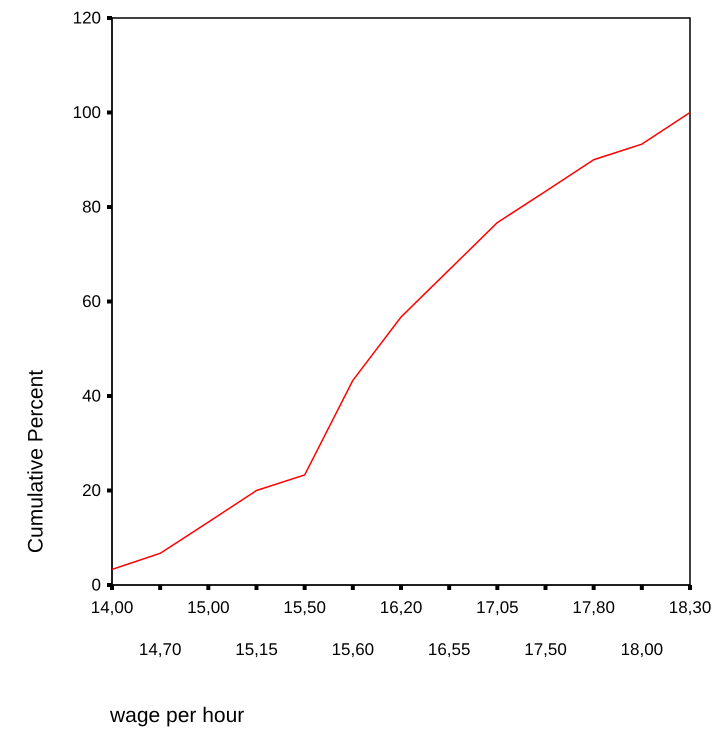 This screenshot has width=720, height=729. What do you see at coordinates (545, 649) in the screenshot?
I see `x-tick-label: 17,50` at bounding box center [545, 649].